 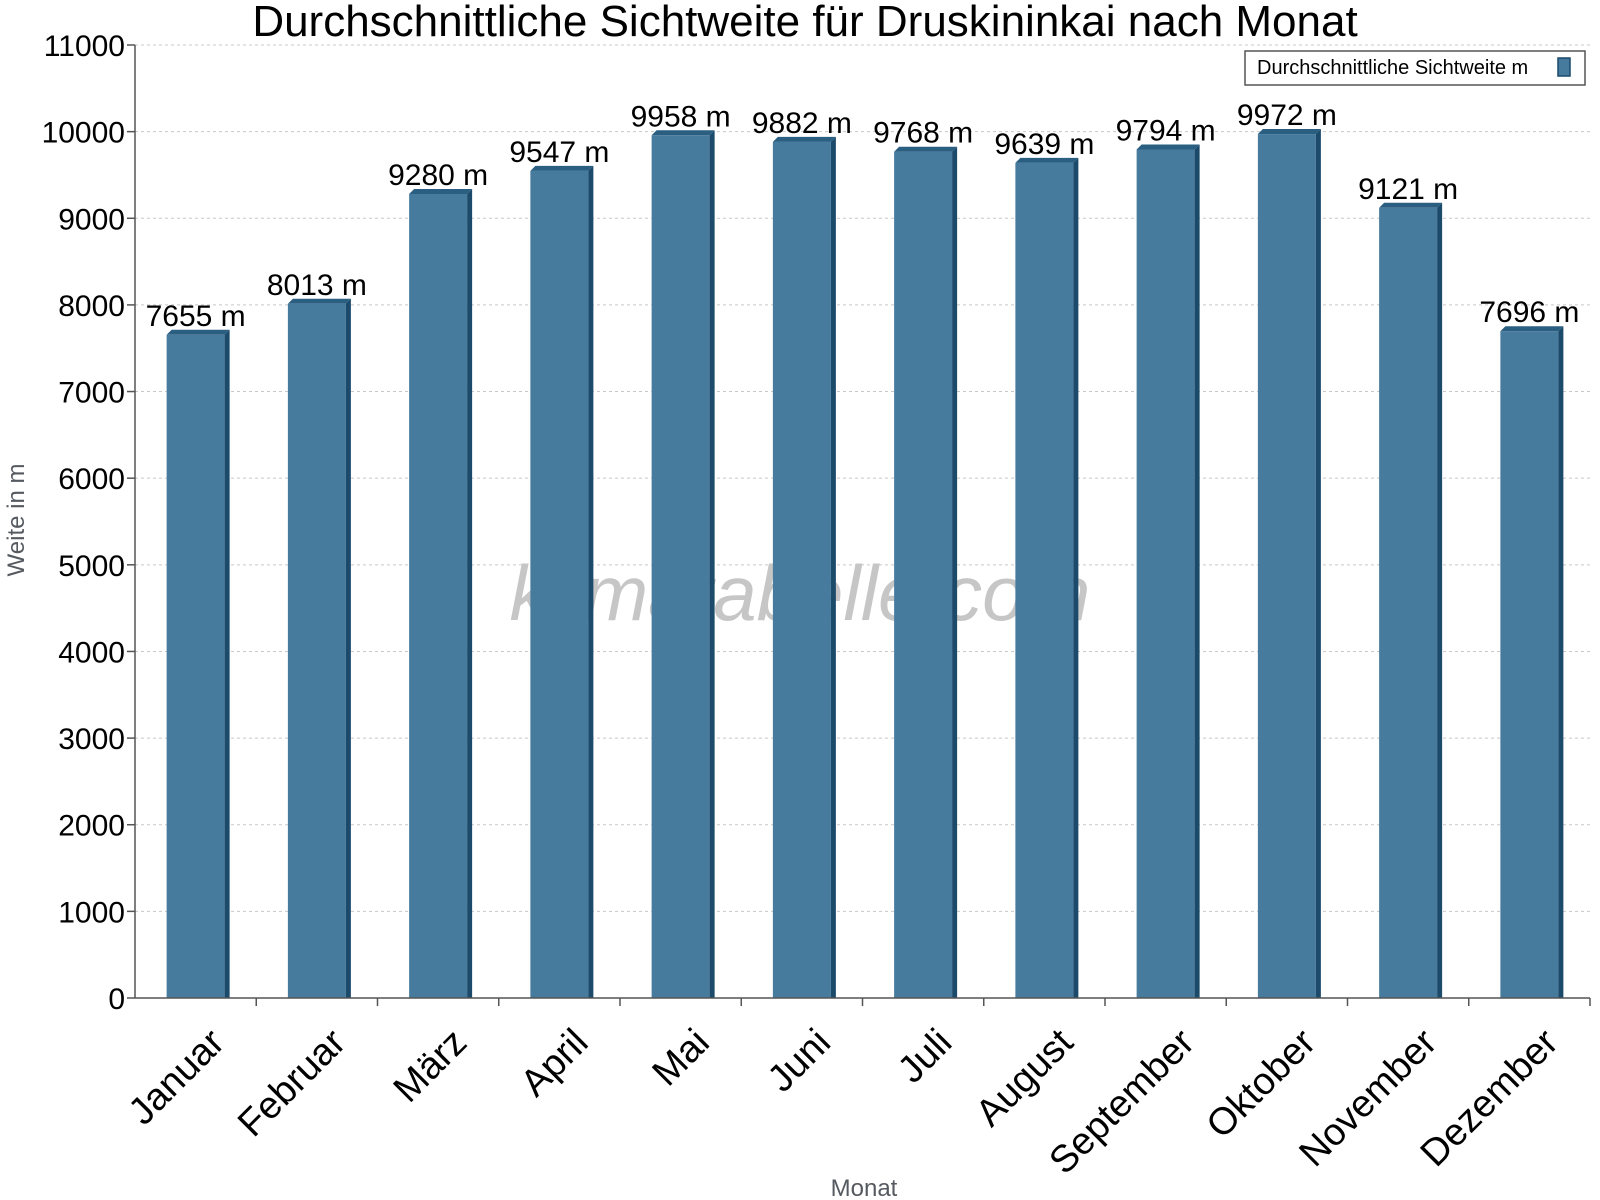 What do you see at coordinates (91, 479) in the screenshot?
I see `y-tick-label: 6000` at bounding box center [91, 479].